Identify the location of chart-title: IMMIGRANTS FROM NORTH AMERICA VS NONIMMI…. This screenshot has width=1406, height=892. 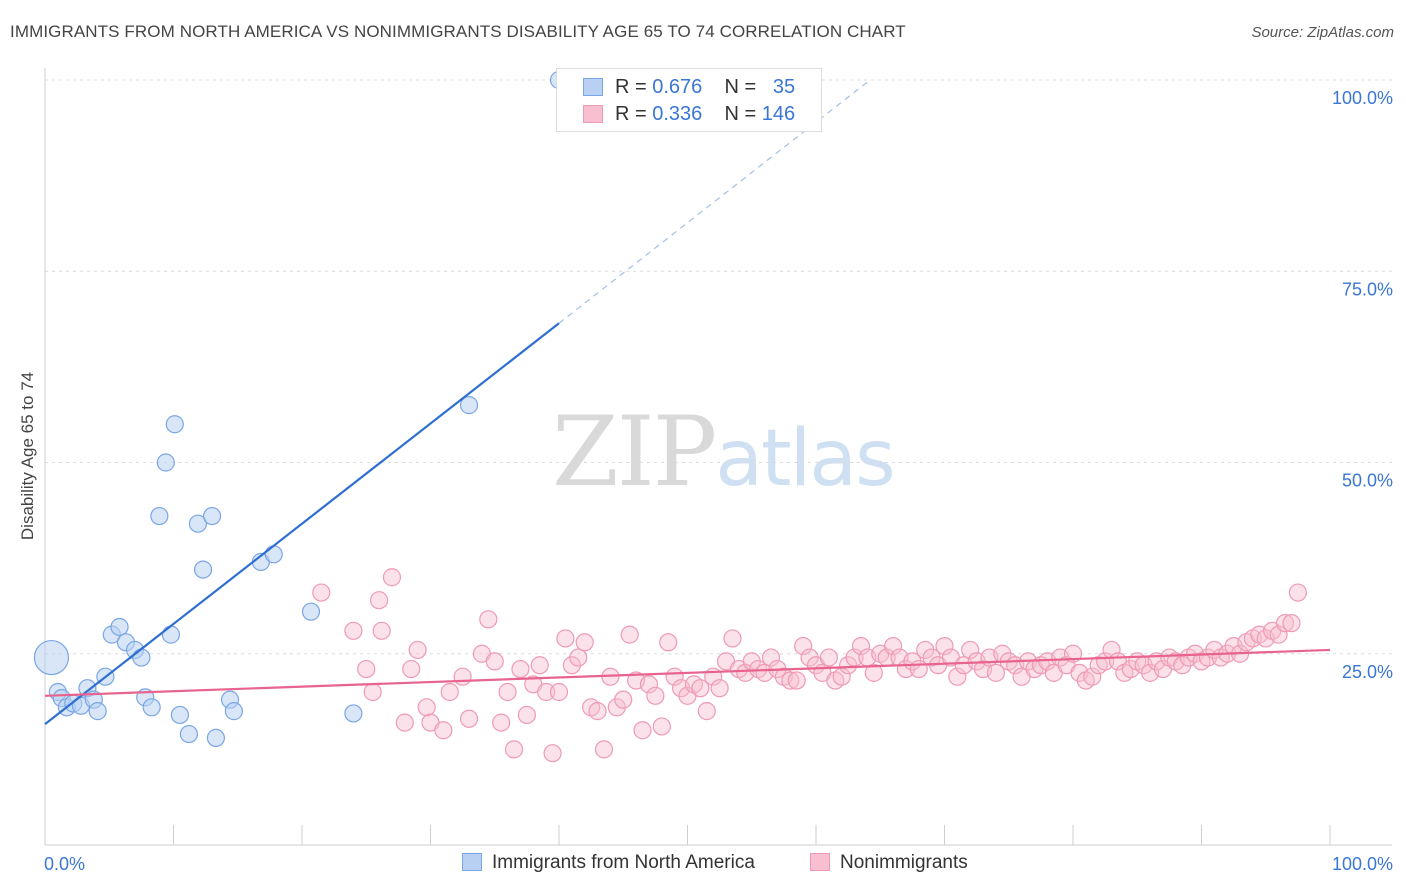
(458, 31).